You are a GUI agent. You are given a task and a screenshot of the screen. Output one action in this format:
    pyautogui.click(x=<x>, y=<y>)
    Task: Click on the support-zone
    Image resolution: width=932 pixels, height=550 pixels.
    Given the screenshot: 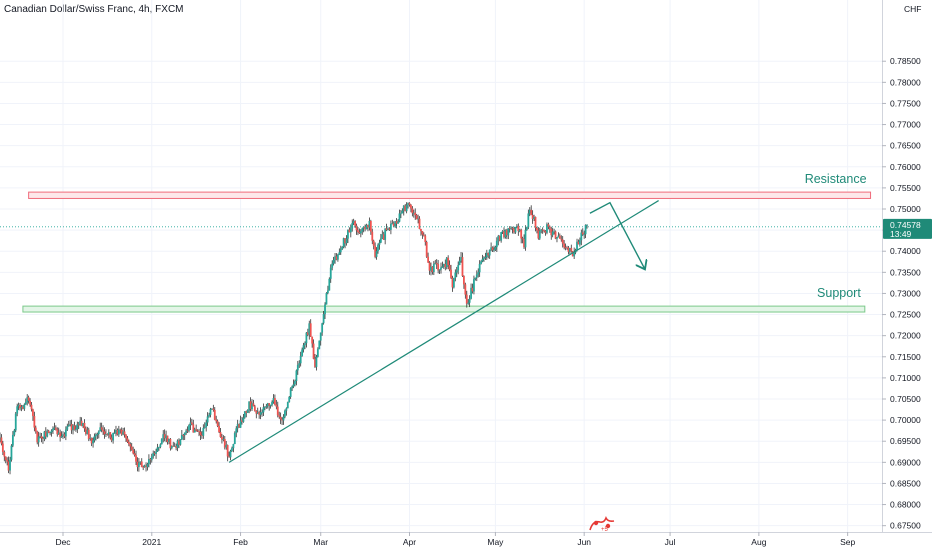 What is the action you would take?
    pyautogui.click(x=444, y=309)
    